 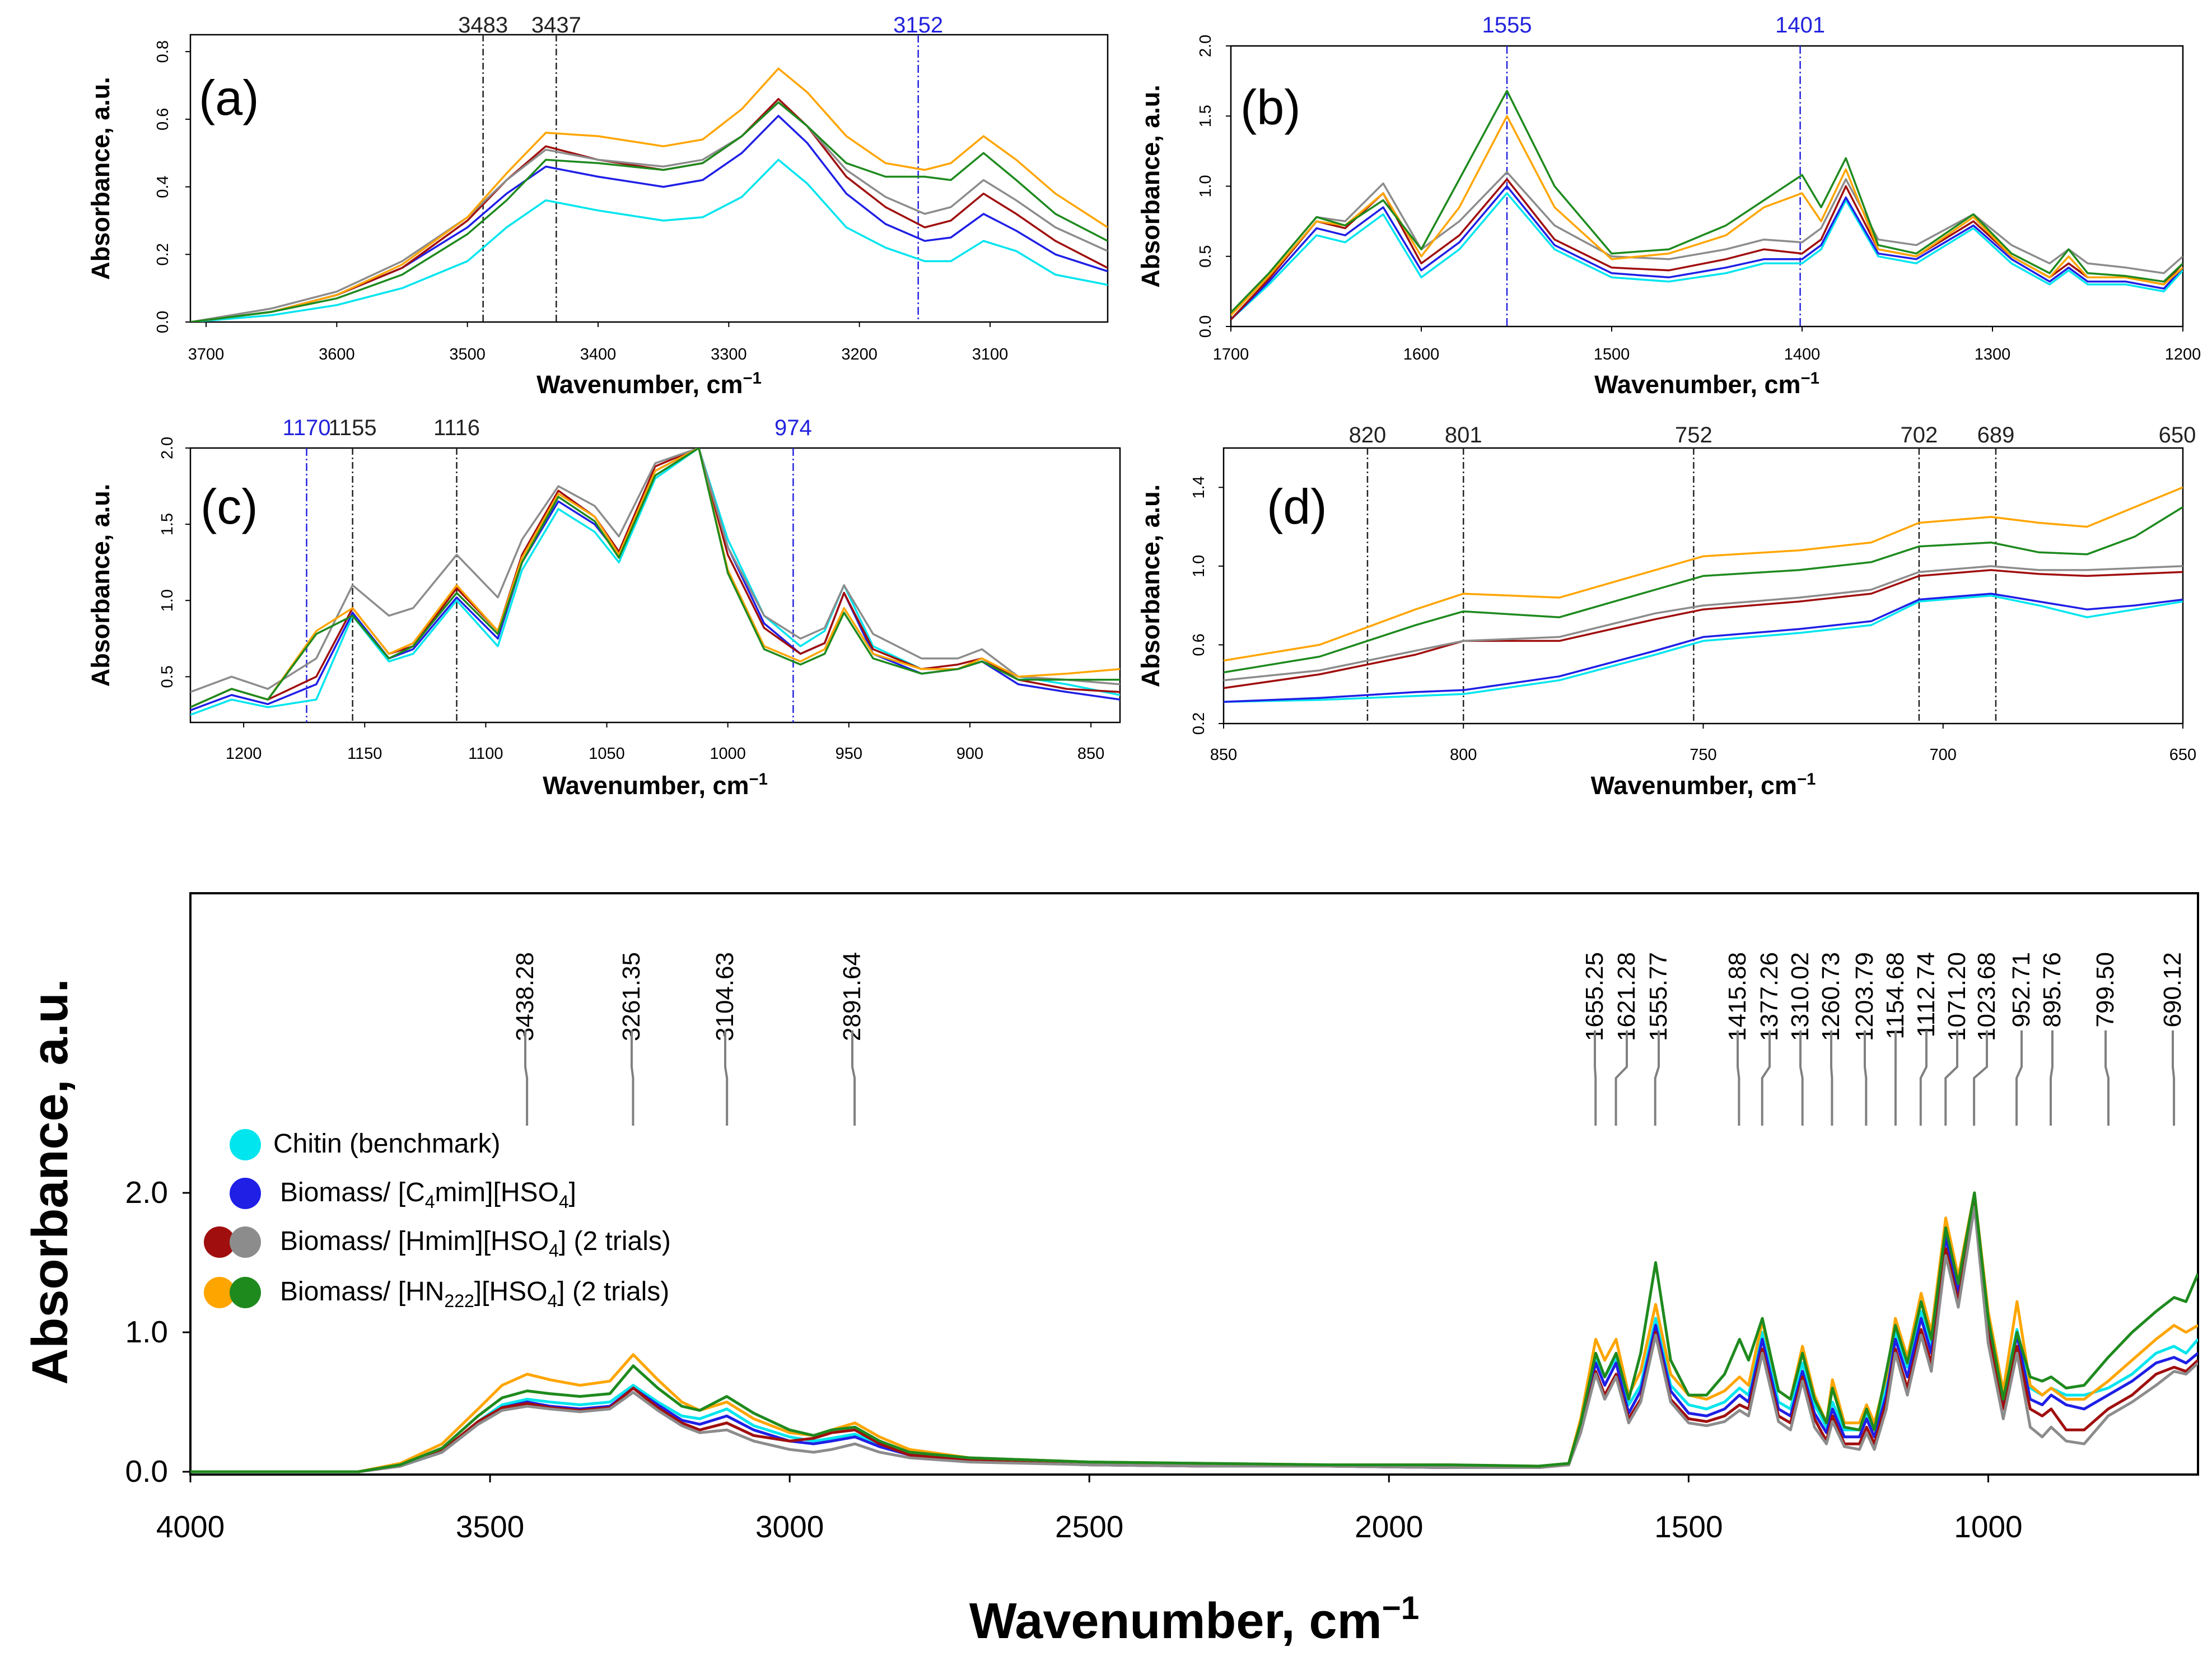 What do you see at coordinates (1368, 435) in the screenshot?
I see `marker-label: 820` at bounding box center [1368, 435].